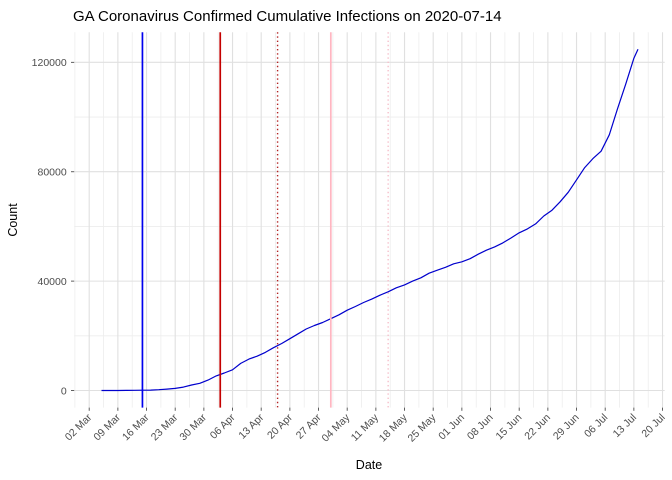 The width and height of the screenshot is (672, 480). I want to click on x-tick-label: 22 Jun, so click(537, 427).